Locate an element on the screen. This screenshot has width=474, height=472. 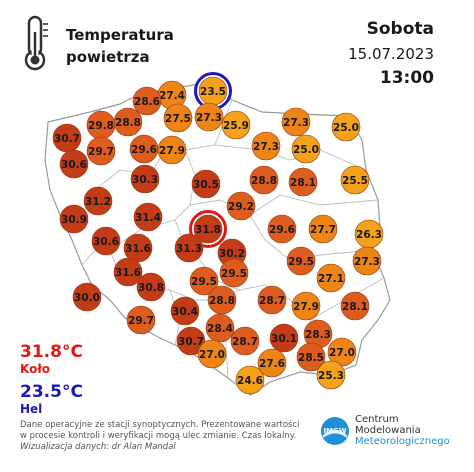
station-marker: 27.1 is located at coordinates (331, 278).